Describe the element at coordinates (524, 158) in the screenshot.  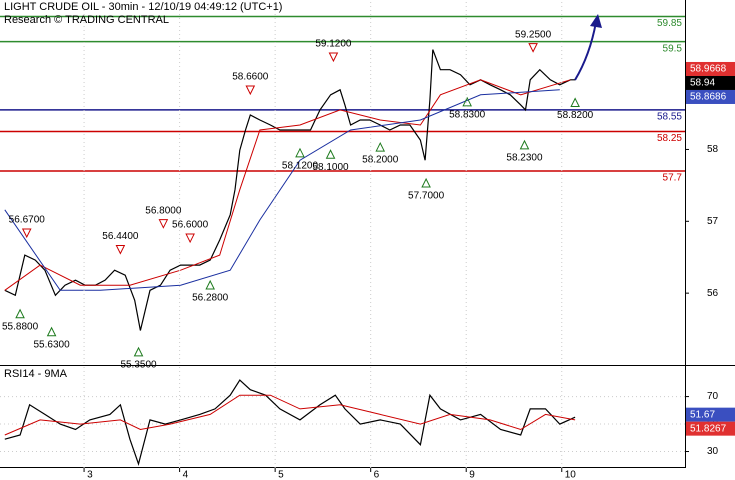
I see `low-label: 58.2300` at that location.